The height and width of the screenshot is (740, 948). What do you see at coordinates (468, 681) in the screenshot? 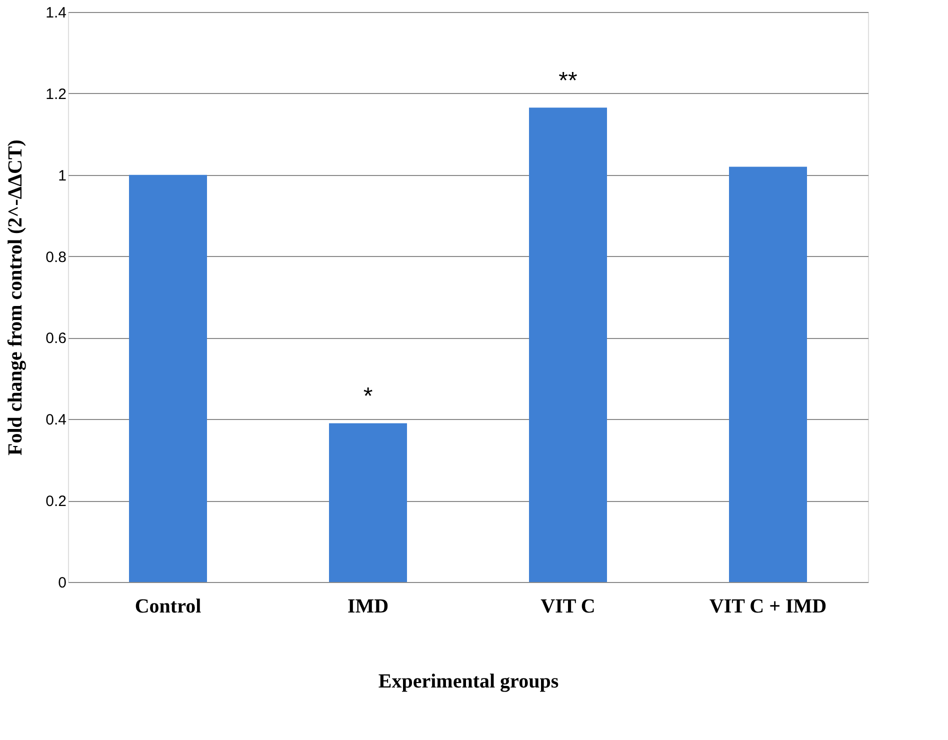
I see `x-axis-title: Experimental groups` at bounding box center [468, 681].